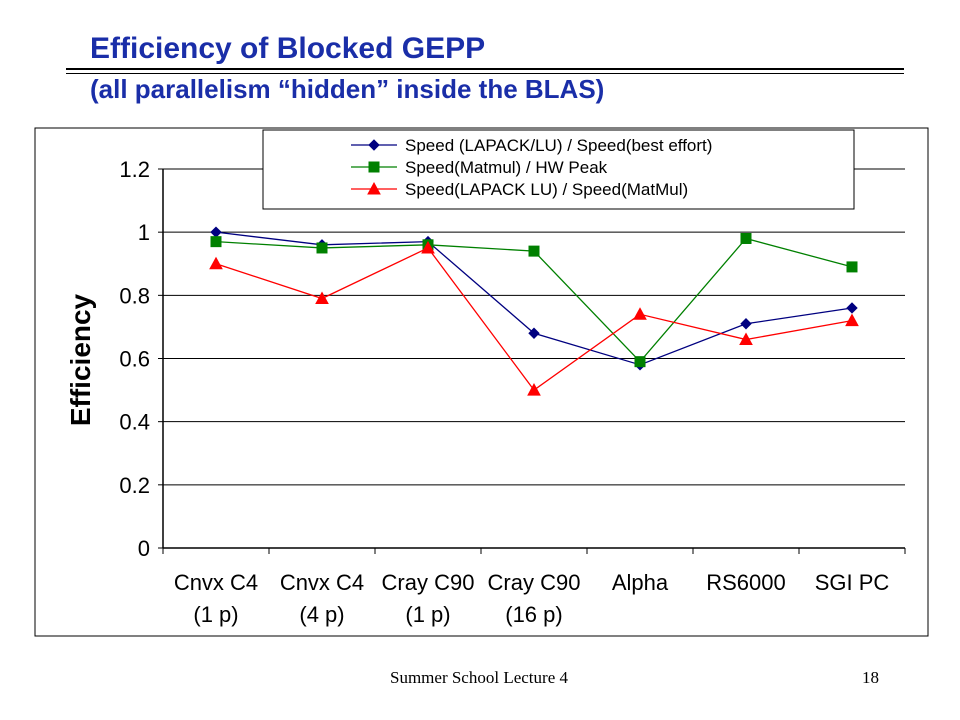  I want to click on y-tick-label: 1.2, so click(134, 169).